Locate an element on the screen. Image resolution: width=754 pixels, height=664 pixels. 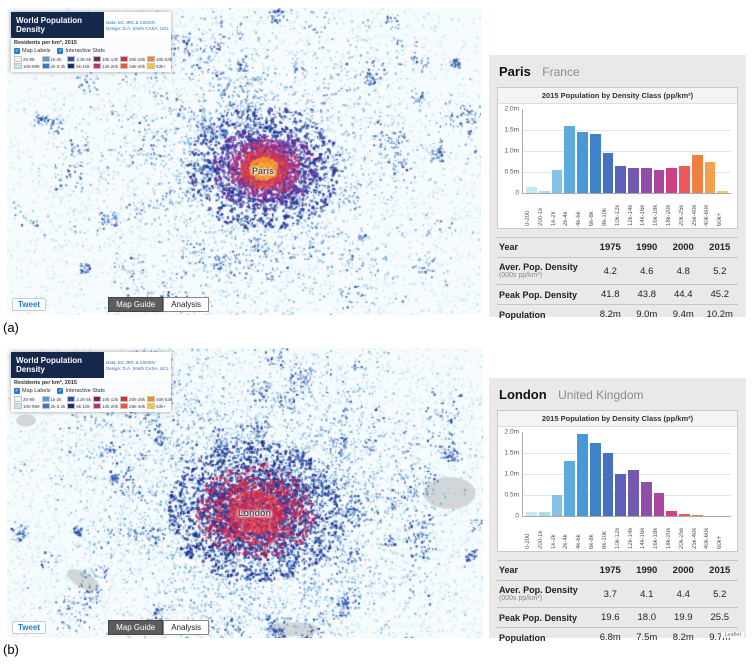
legend-label: 26k-40k is located at coordinates (137, 66).